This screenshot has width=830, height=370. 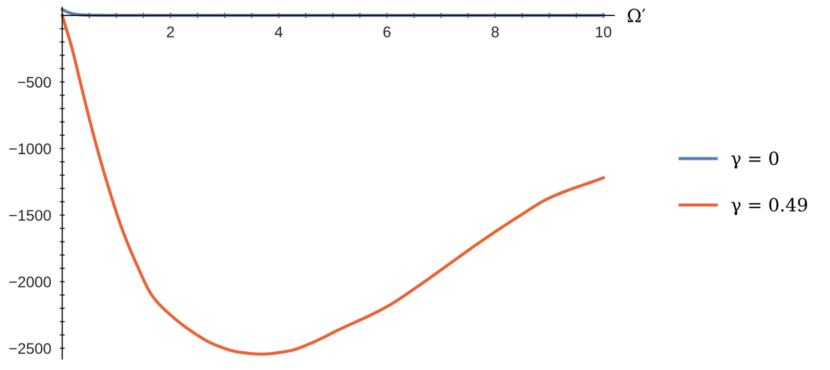 What do you see at coordinates (30, 148) in the screenshot?
I see `y-tick-label: −1000` at bounding box center [30, 148].